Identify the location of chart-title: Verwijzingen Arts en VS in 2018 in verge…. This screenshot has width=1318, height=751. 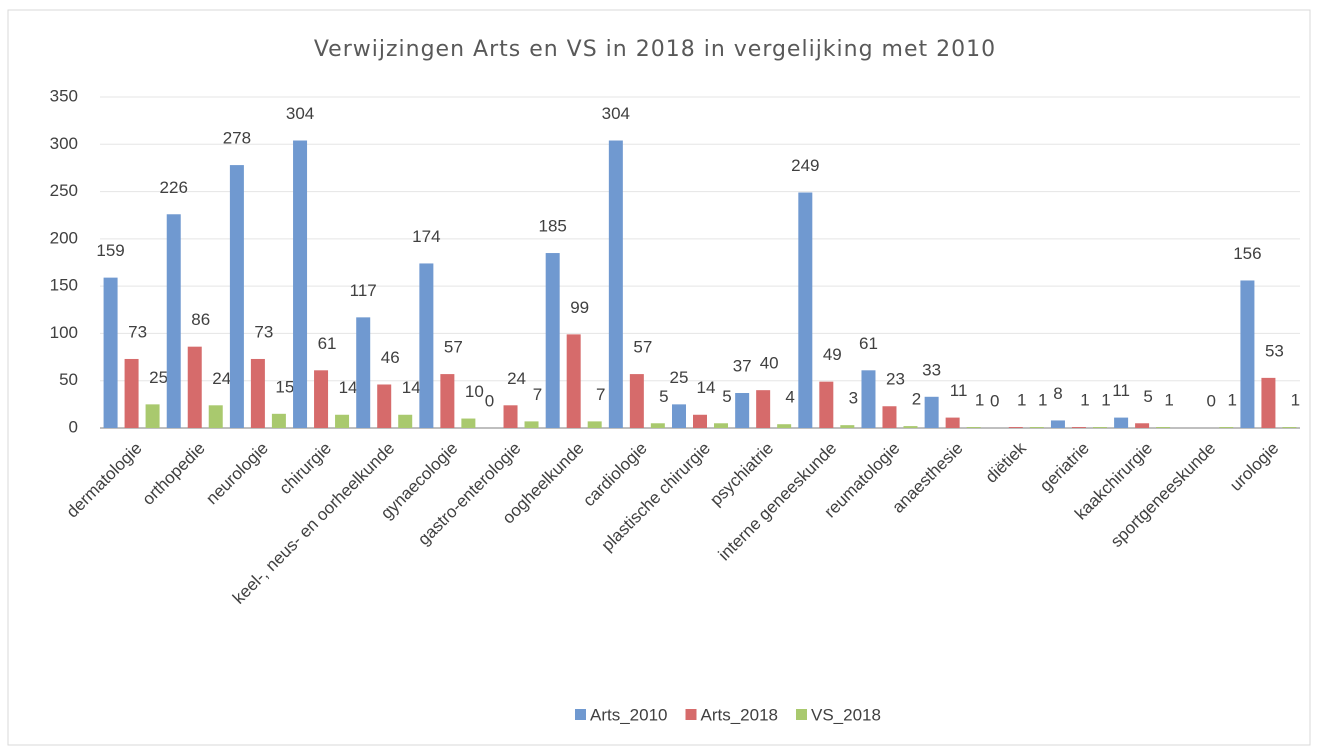
(655, 49).